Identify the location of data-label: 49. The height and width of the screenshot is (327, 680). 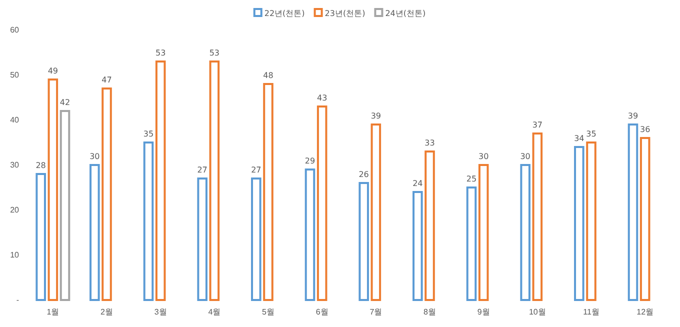
(53, 71).